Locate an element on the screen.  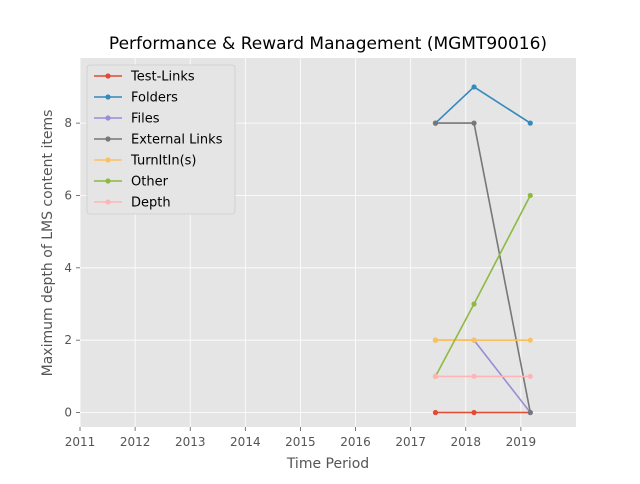
legend-item-files: Files is located at coordinates (127, 119).